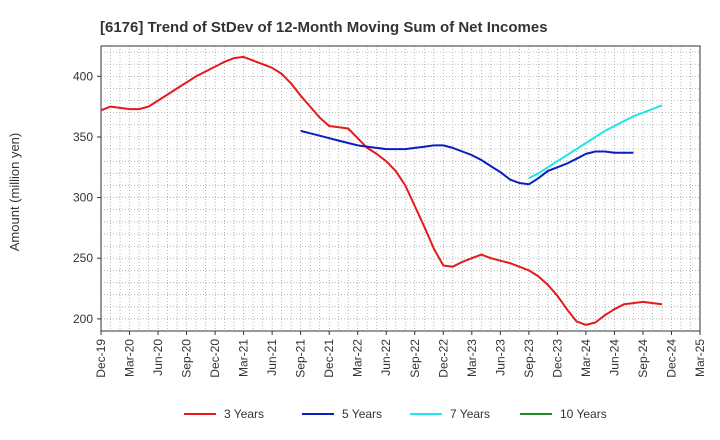  I want to click on y-tick-label: 350, so click(83, 137).